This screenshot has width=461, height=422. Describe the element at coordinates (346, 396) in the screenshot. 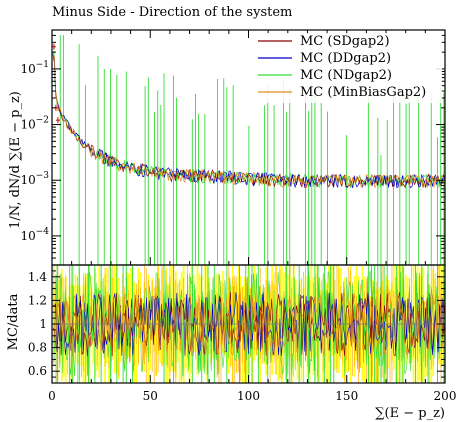

I see `x-tick-label: 150` at that location.